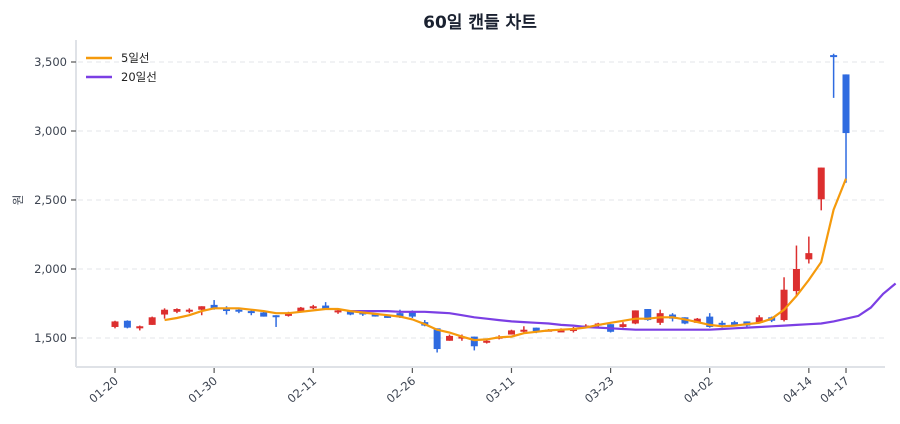  I want to click on y-tick-label: 3,500, so click(50, 62).